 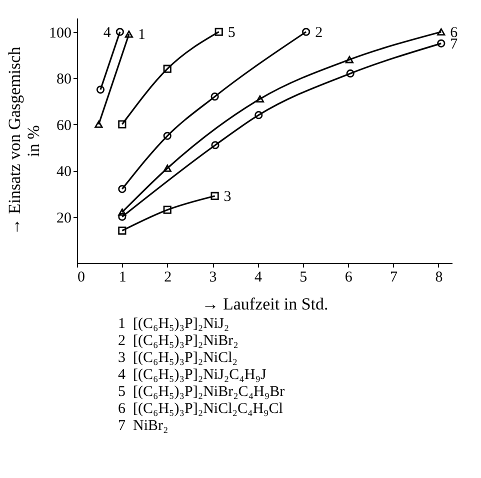 I want to click on y-tick-label: 100, so click(x=60, y=33).